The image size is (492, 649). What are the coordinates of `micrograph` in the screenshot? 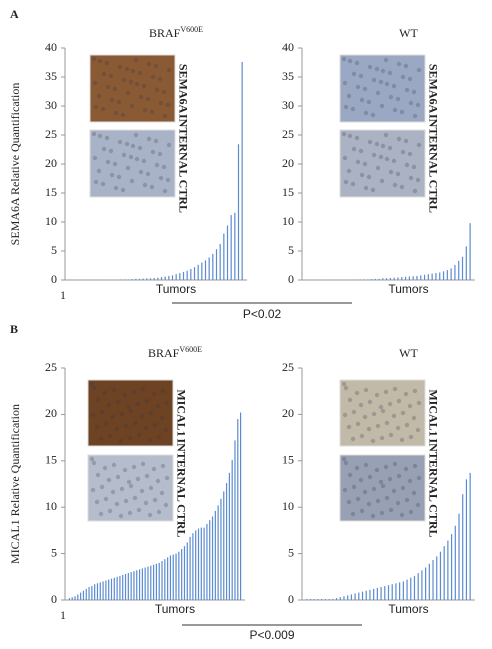 It's located at (382, 488).